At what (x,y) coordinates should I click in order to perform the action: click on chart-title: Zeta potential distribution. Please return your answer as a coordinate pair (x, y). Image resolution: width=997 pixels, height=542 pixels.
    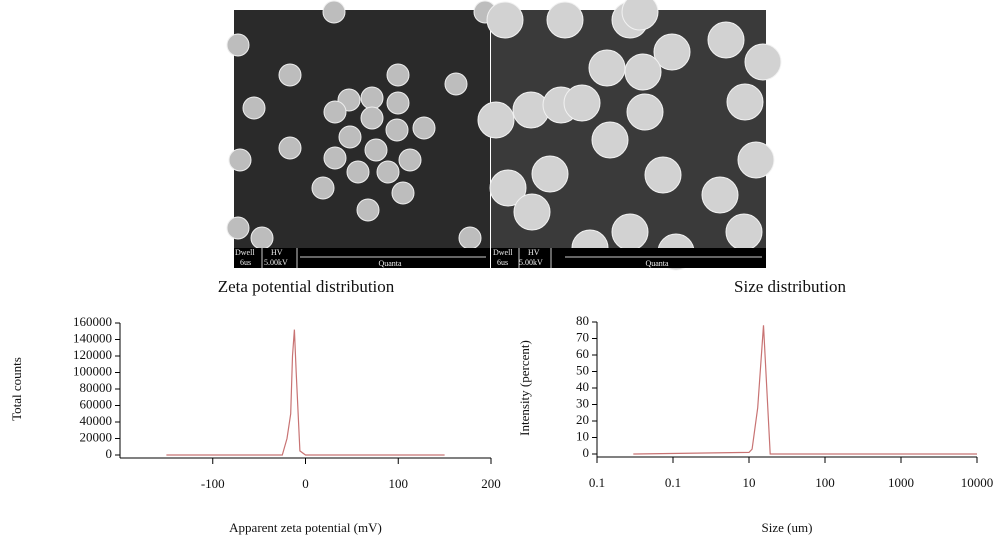
    Looking at the image, I should click on (306, 286).